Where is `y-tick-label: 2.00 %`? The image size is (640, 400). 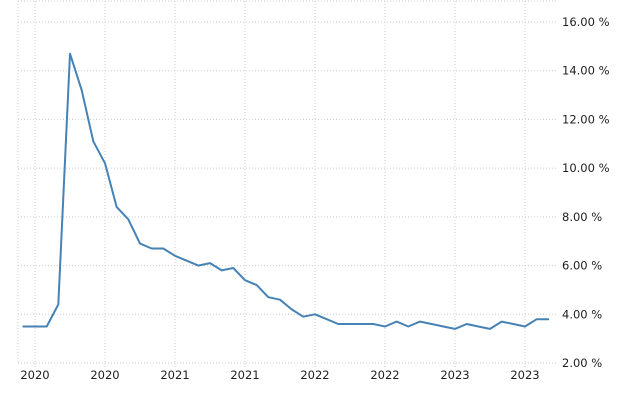 y-tick-label: 2.00 % is located at coordinates (582, 363).